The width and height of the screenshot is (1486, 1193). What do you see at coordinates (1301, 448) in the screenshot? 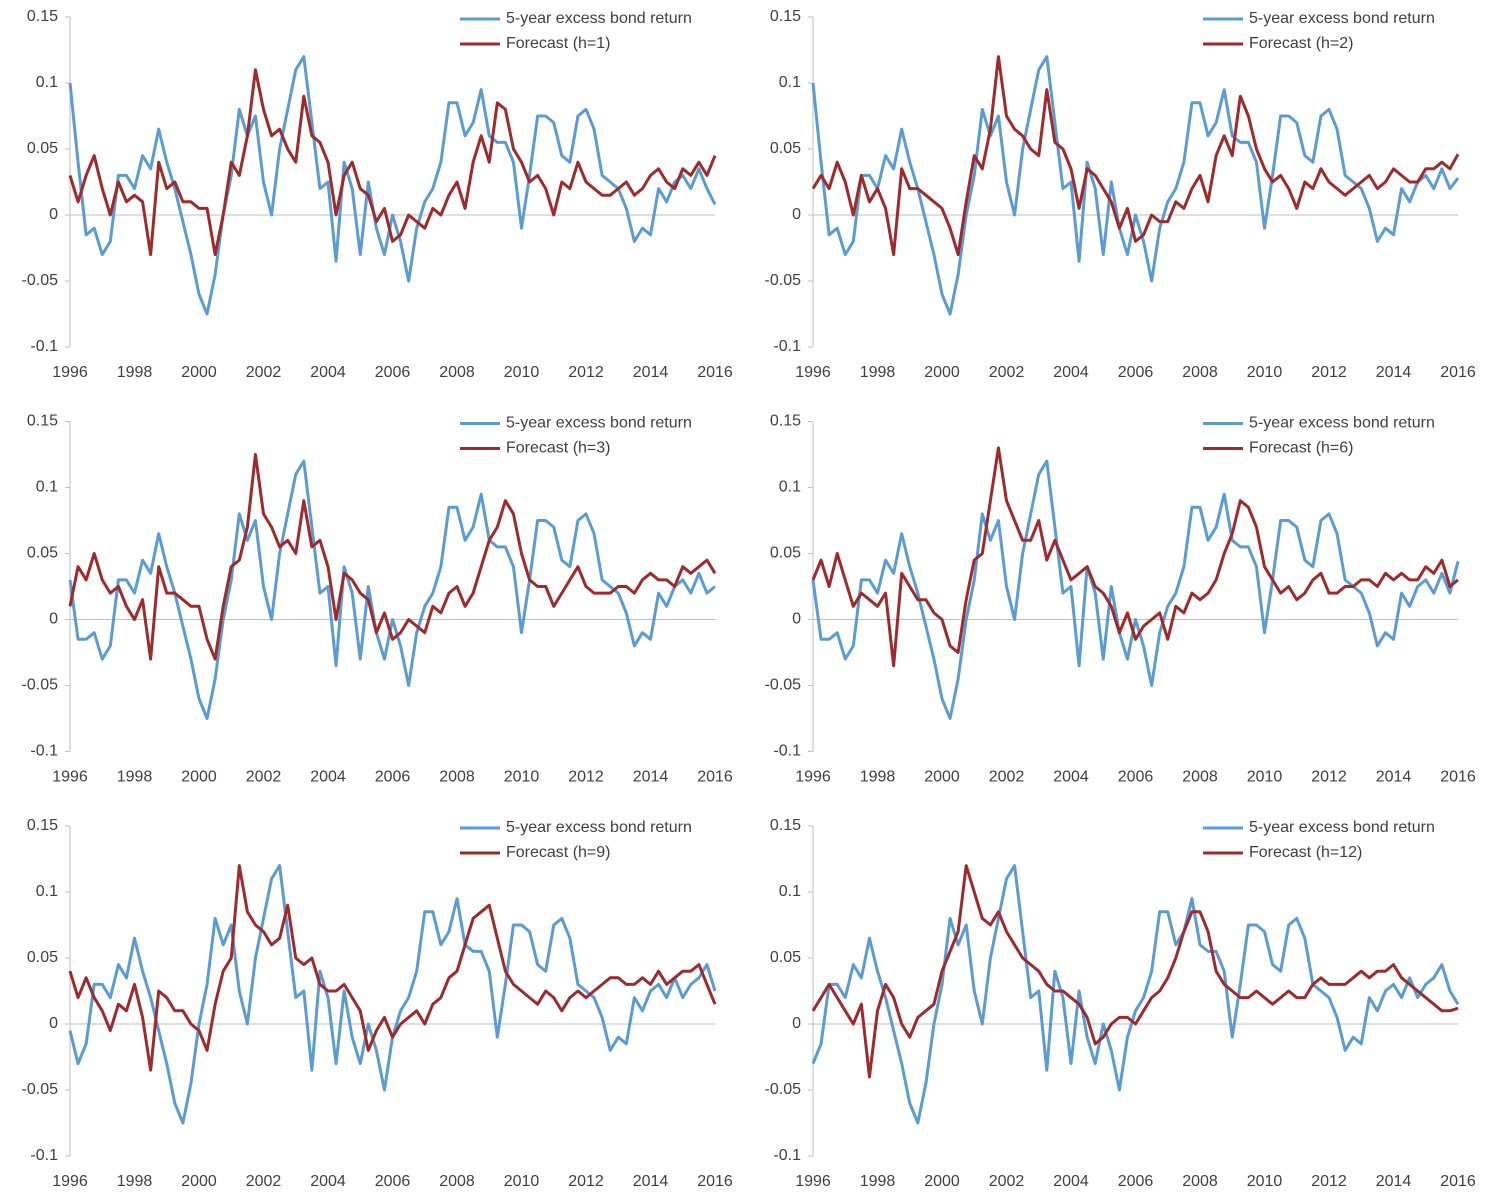
I see `legend-label: Forecast (h=6)` at bounding box center [1301, 448].